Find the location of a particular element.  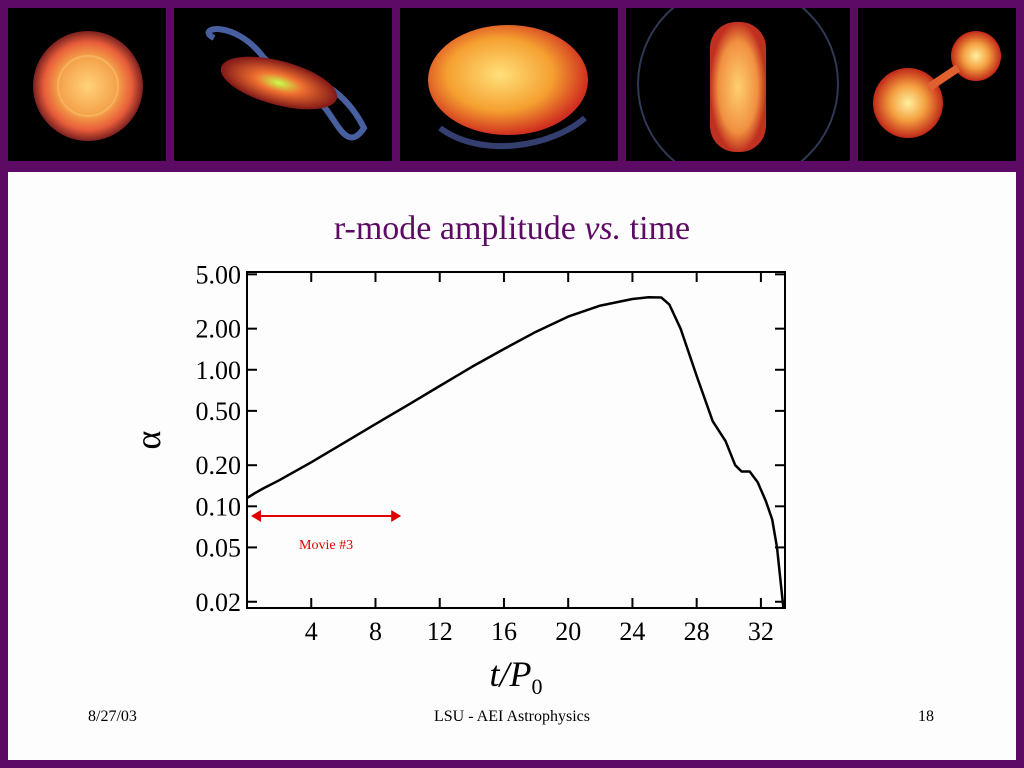

x-axis-label: t/P0 is located at coordinates (516, 676).